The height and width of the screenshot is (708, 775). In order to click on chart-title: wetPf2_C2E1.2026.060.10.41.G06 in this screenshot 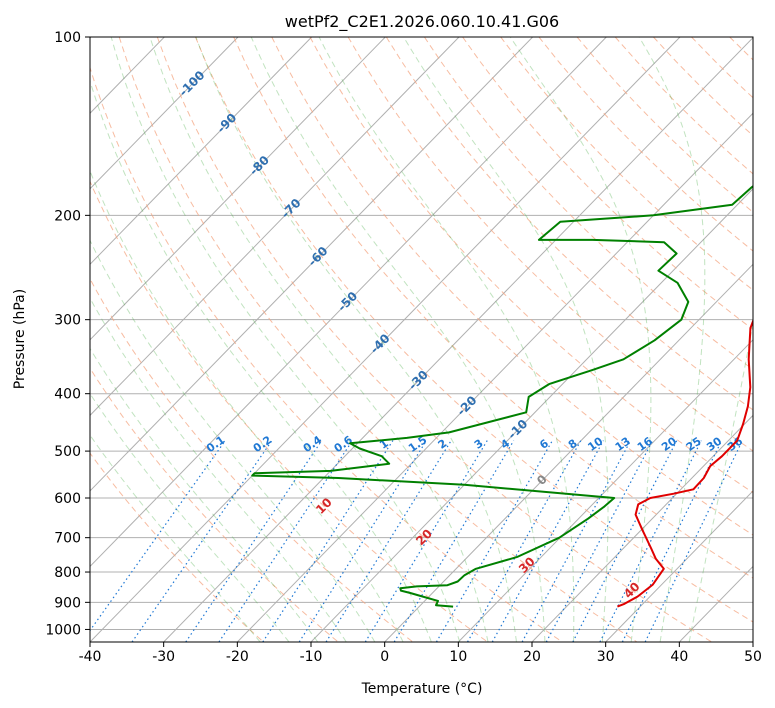, I will do `click(422, 22)`.